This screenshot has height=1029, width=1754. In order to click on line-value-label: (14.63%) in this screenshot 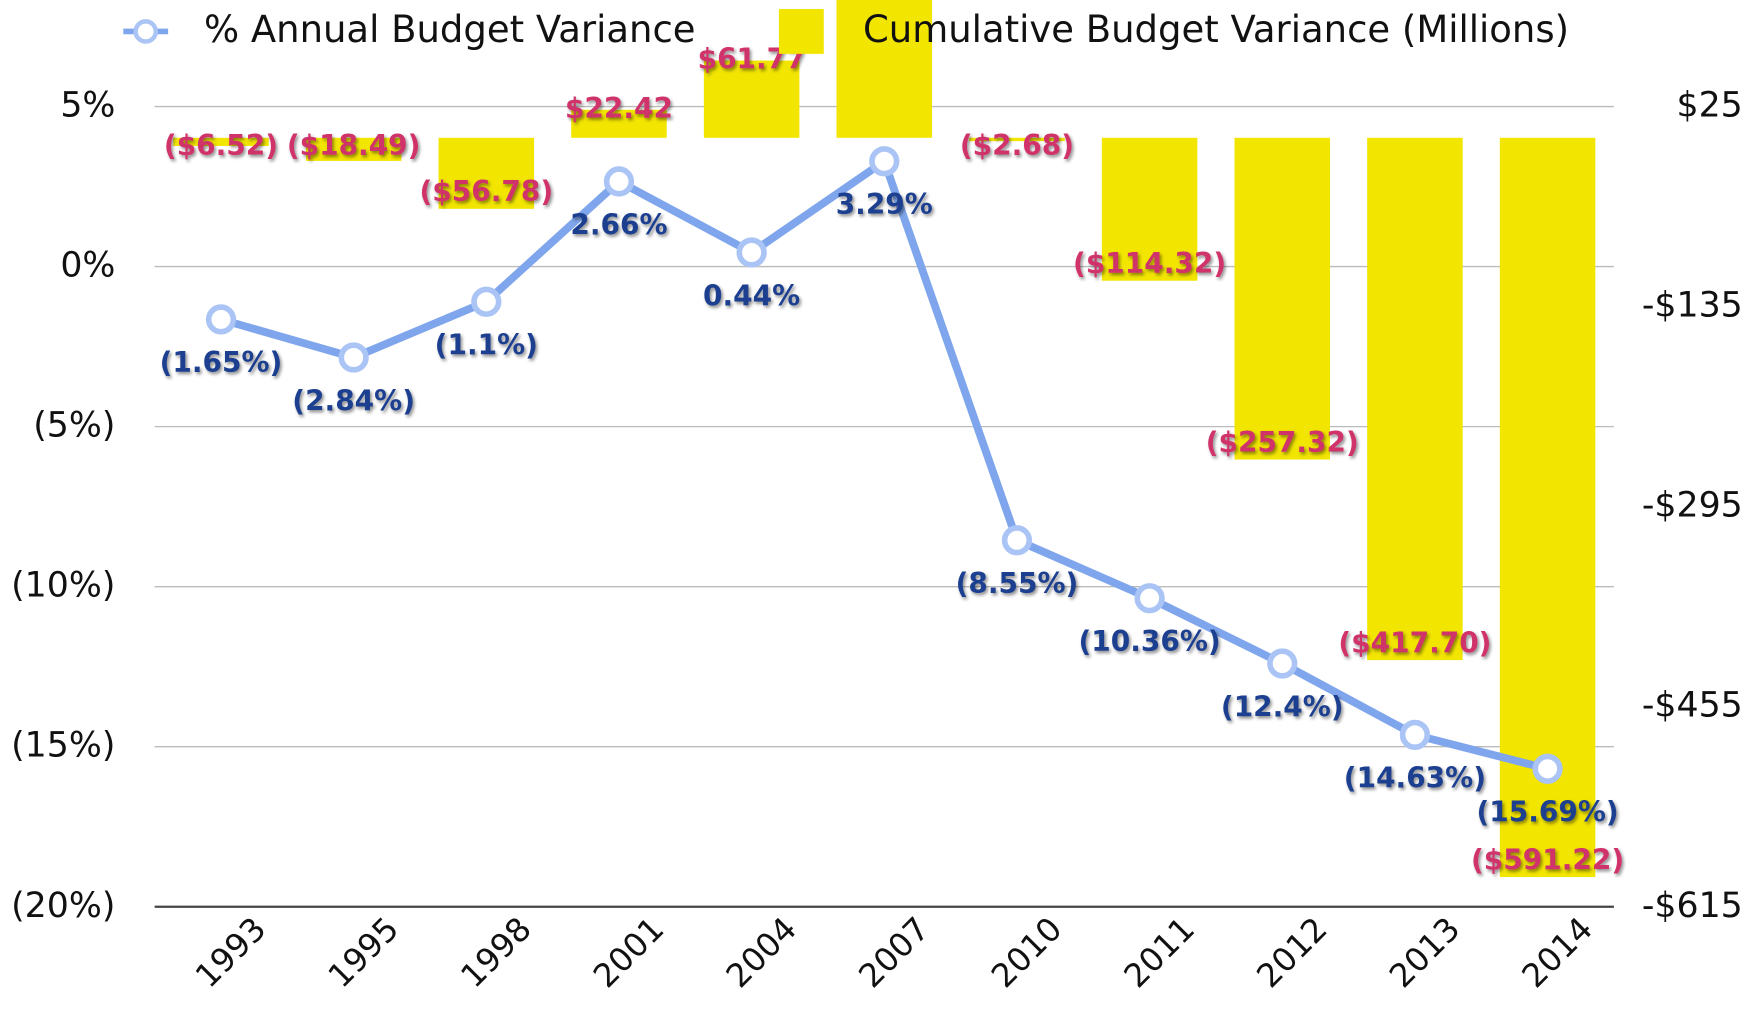, I will do `click(1415, 778)`.